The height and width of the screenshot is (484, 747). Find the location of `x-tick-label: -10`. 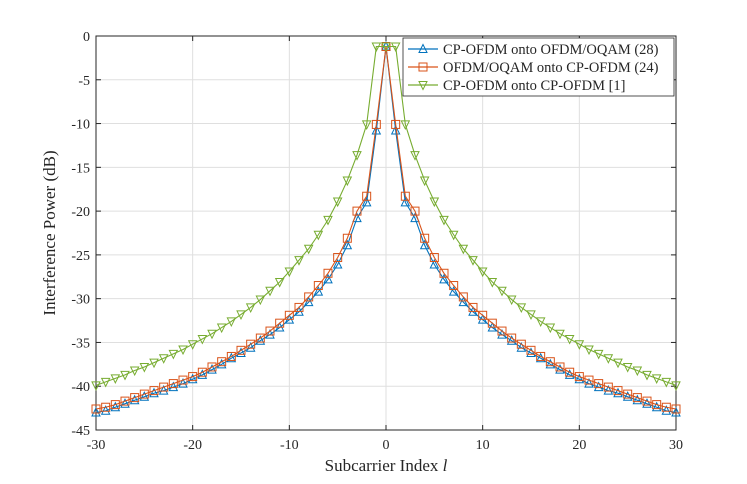

x-tick-label: -10 is located at coordinates (289, 445).